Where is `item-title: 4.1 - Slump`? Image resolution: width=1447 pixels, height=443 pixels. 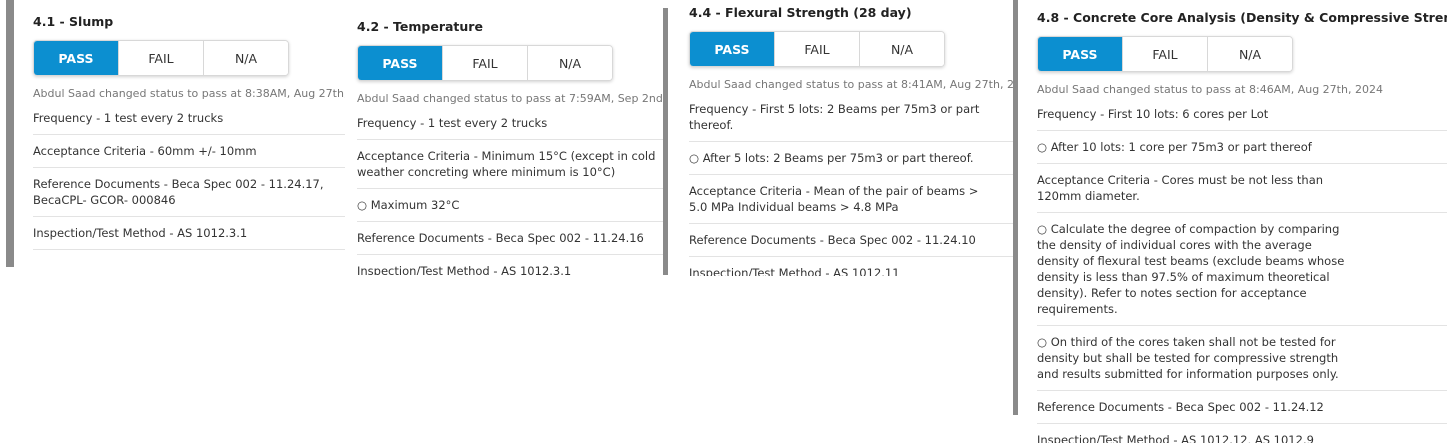 item-title: 4.1 - Slump is located at coordinates (73, 21).